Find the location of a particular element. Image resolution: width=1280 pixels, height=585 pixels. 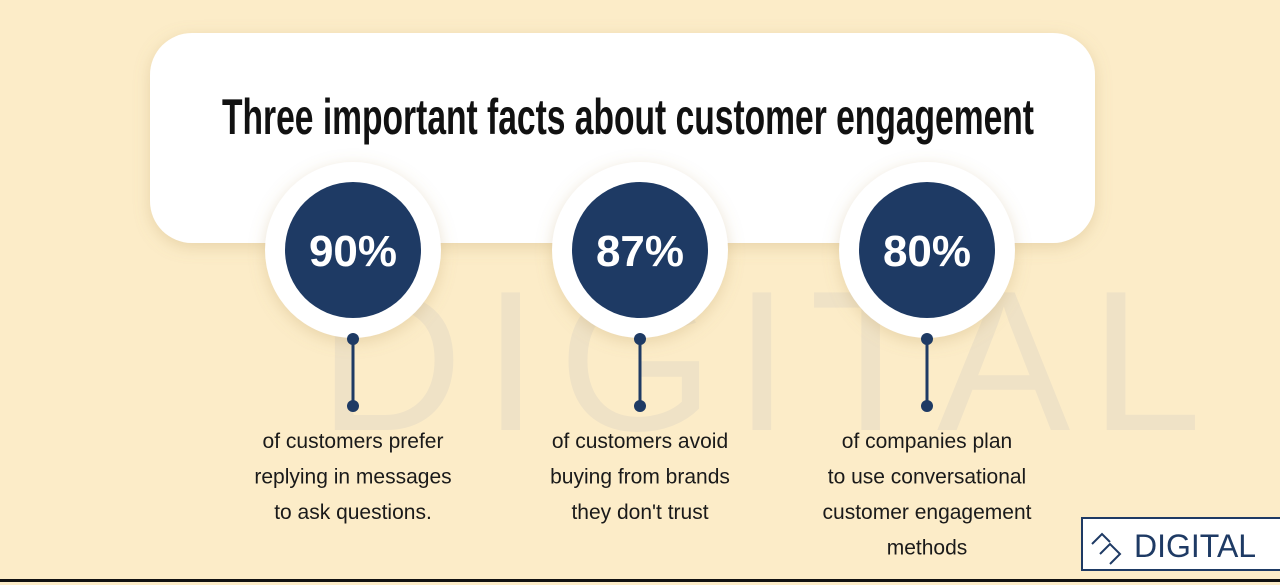

bottom-rule is located at coordinates (640, 580).